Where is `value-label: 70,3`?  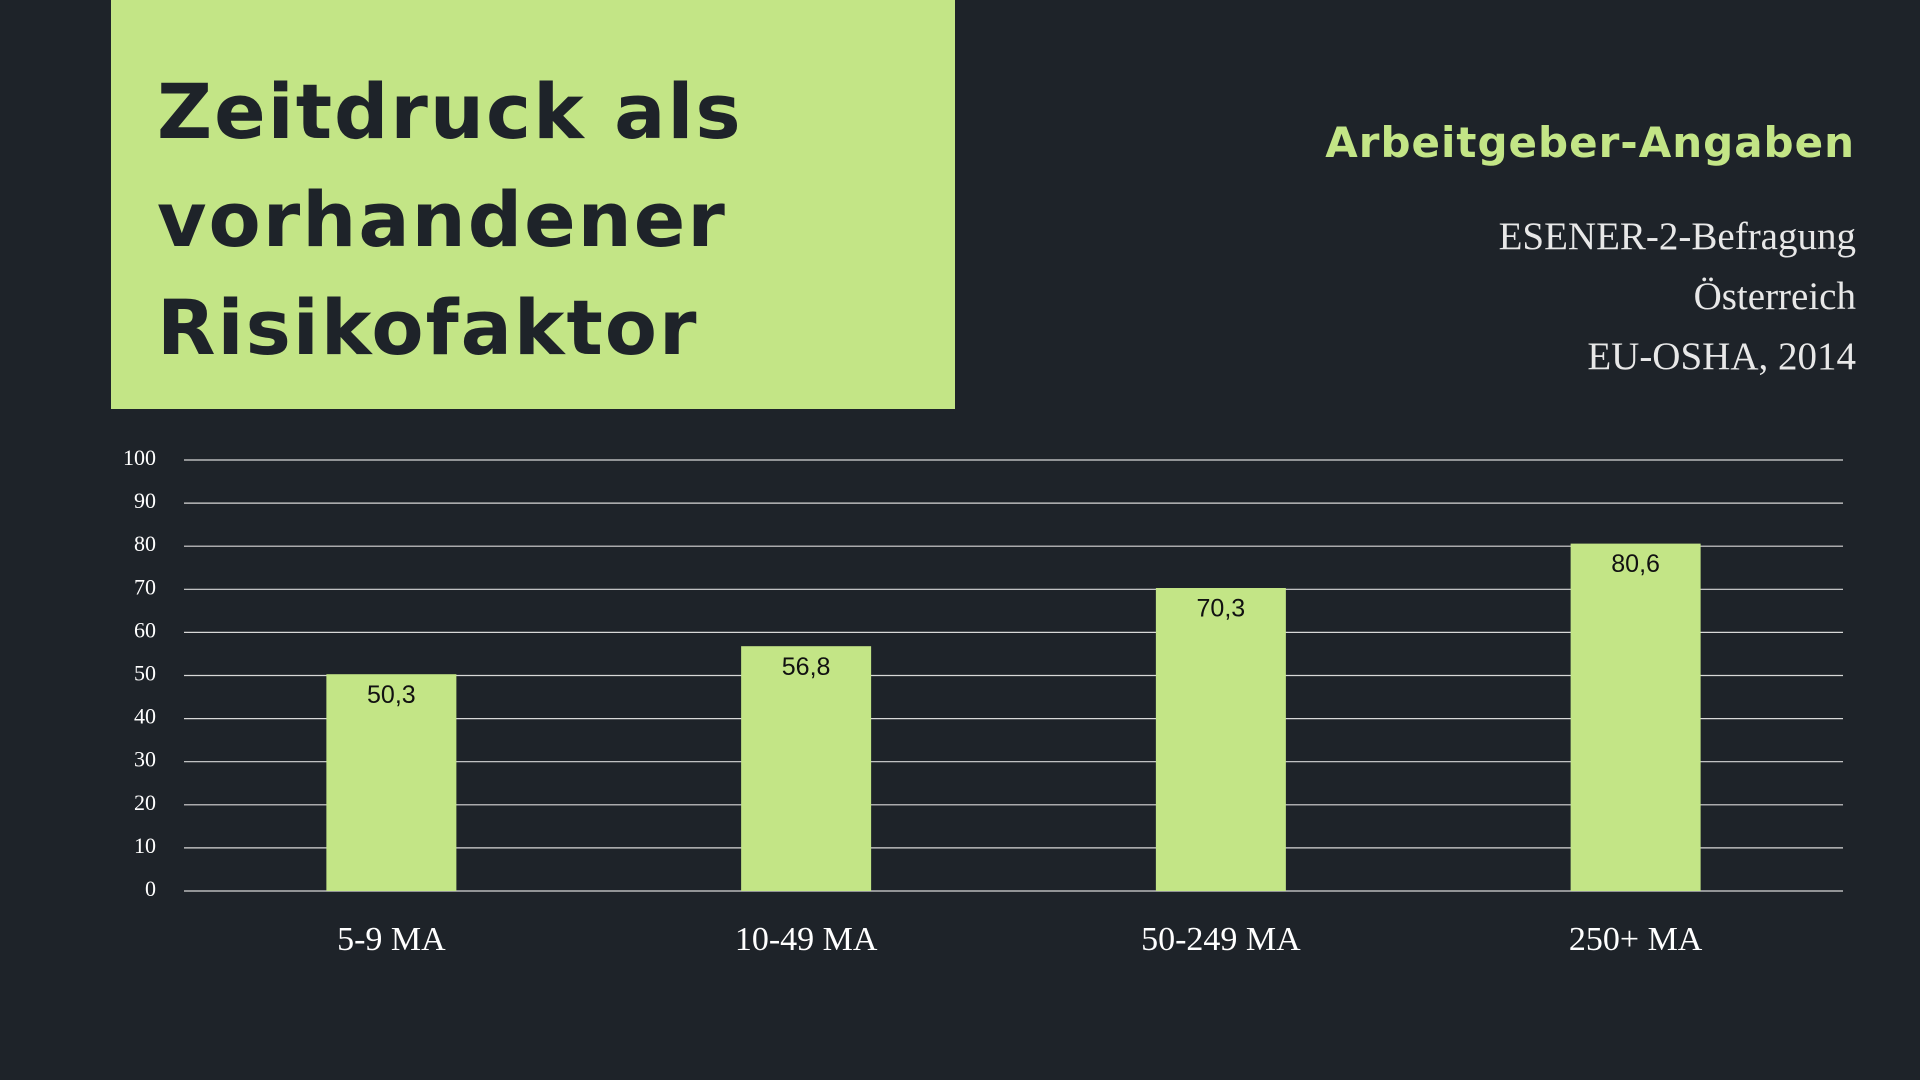 value-label: 70,3 is located at coordinates (1221, 609).